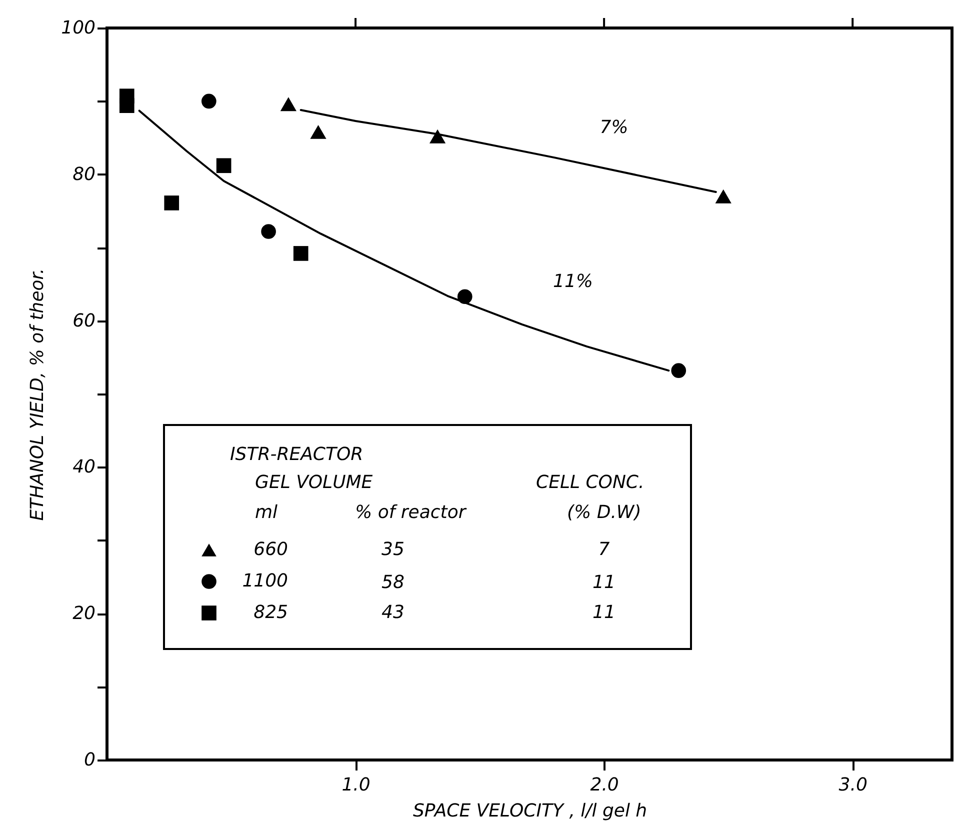 This screenshot has width=963, height=834. What do you see at coordinates (297, 454) in the screenshot?
I see `legend-title: ISTR-REACTOR` at bounding box center [297, 454].